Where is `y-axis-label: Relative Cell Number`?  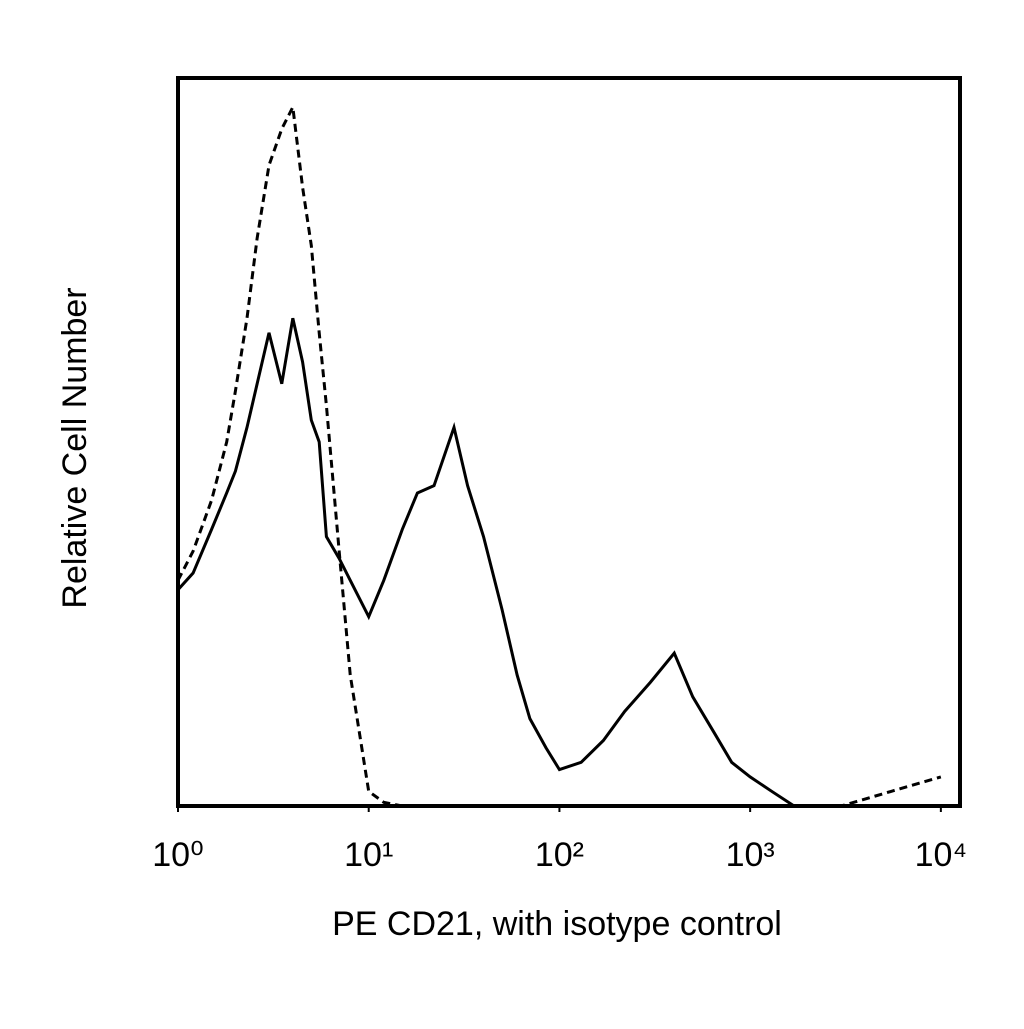
y-axis-label: Relative Cell Number is located at coordinates (75, 447).